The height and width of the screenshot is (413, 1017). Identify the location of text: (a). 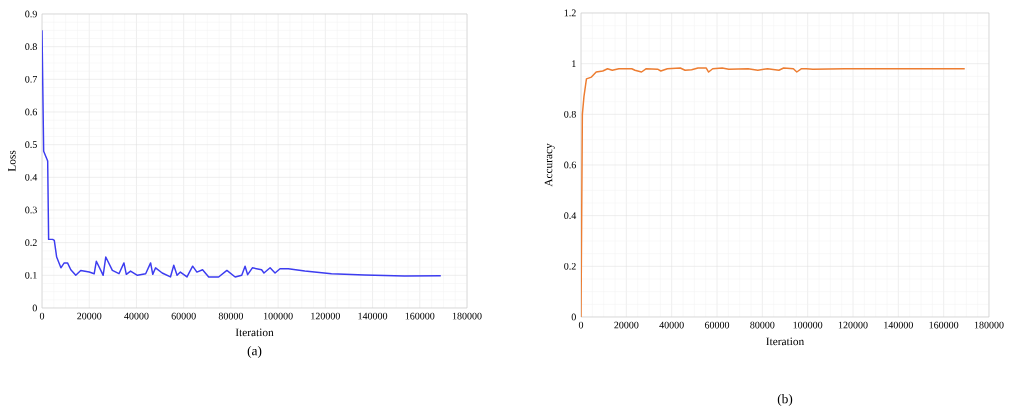
(254, 352).